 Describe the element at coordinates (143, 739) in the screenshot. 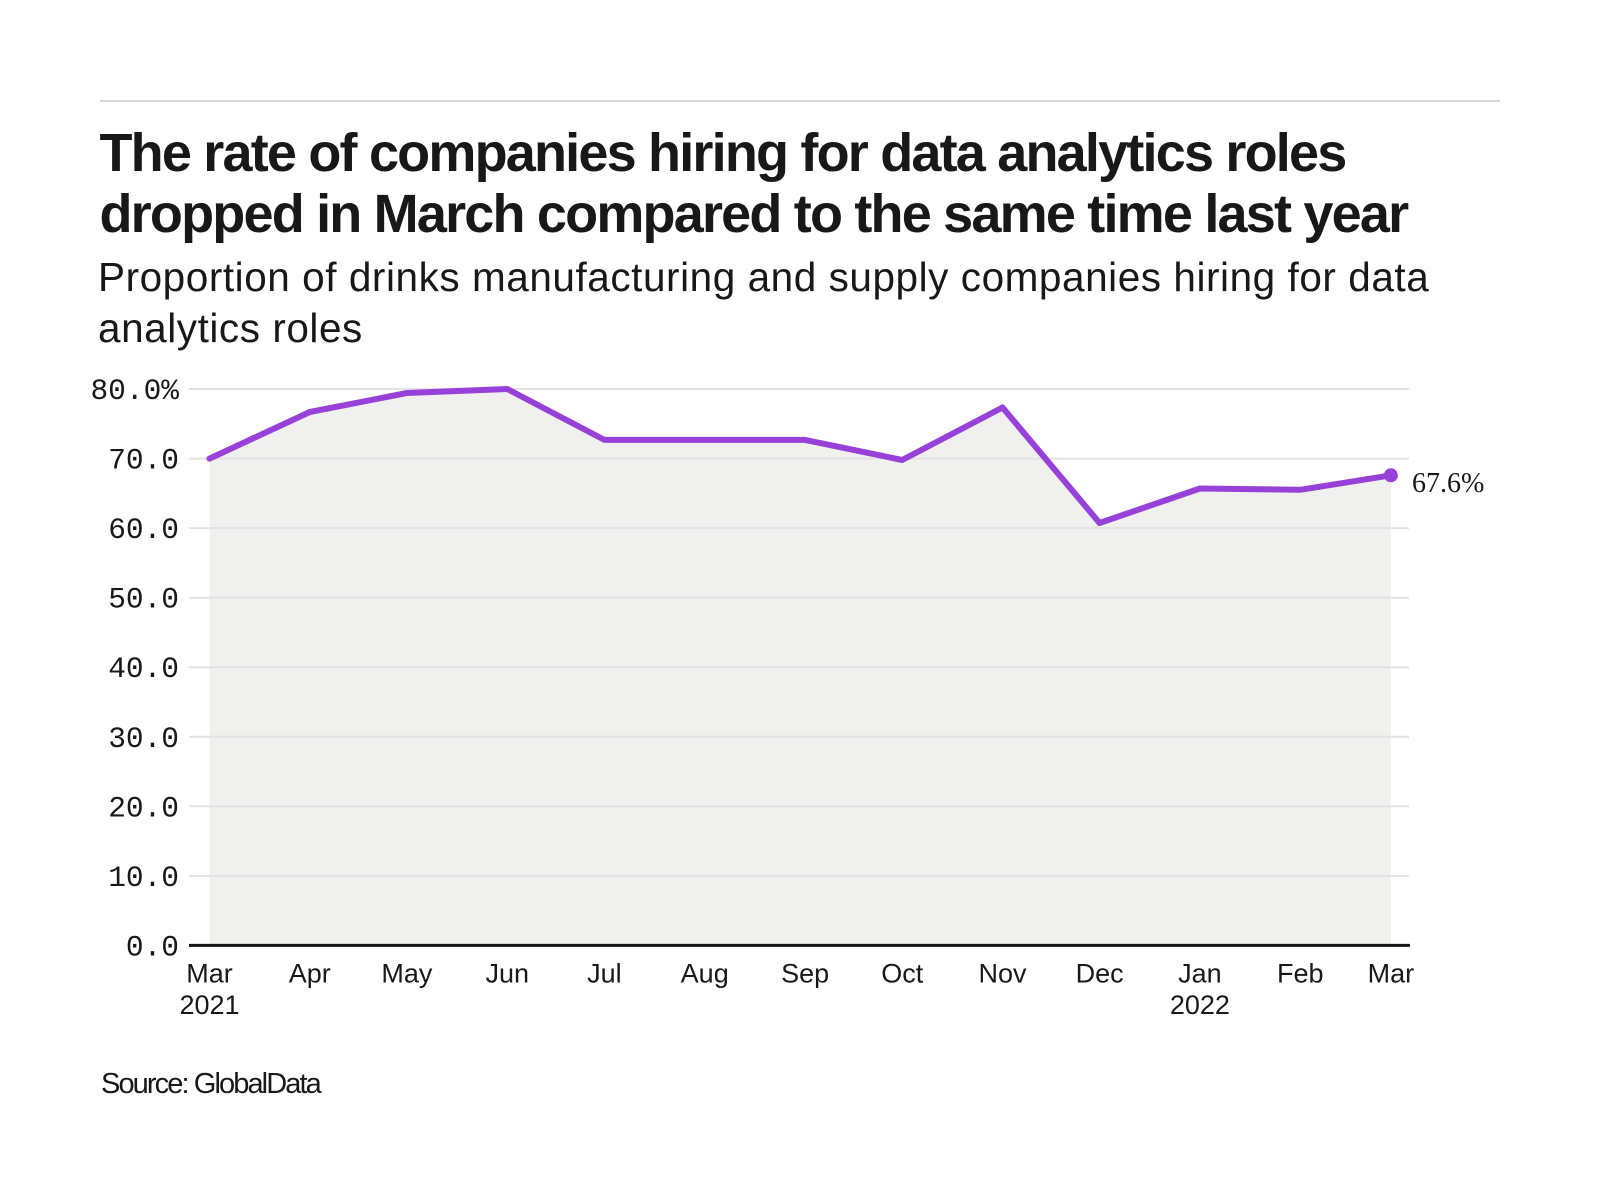

I see `svg-text: 30.0` at that location.